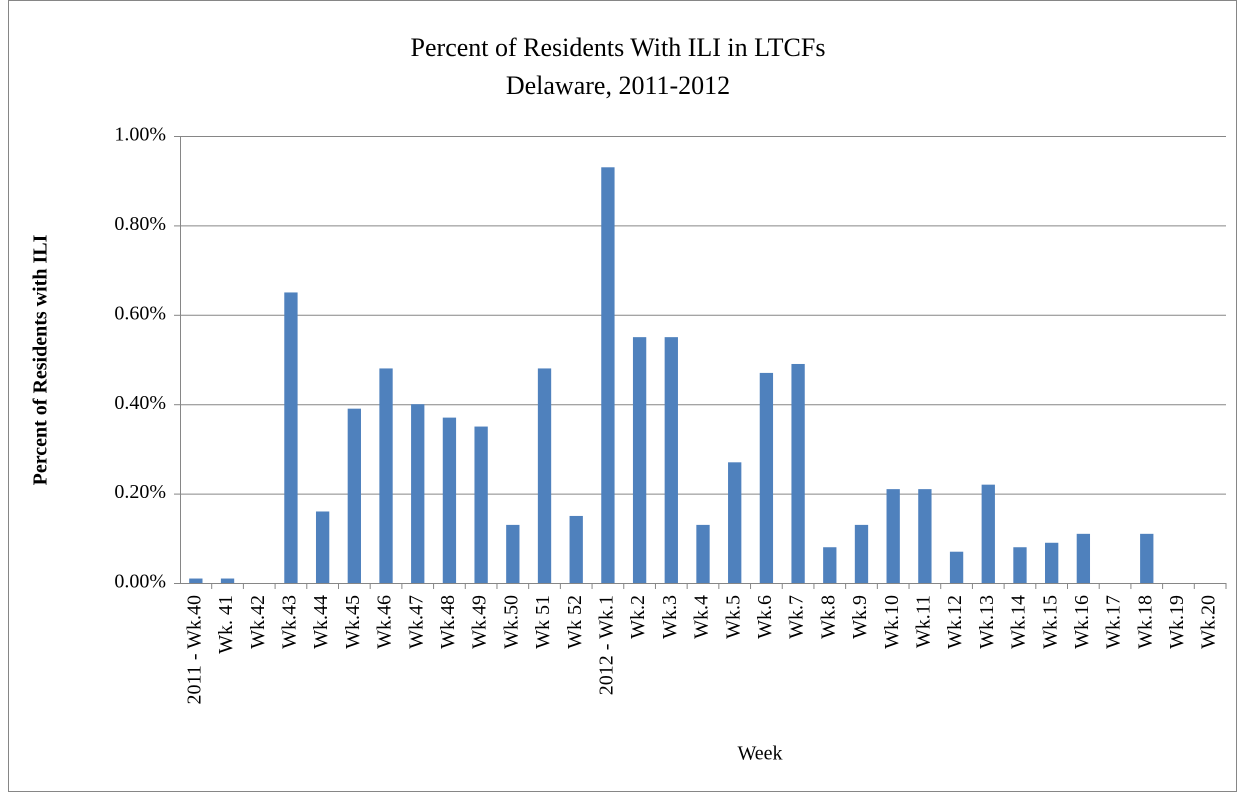  Describe the element at coordinates (618, 47) in the screenshot. I see `chart-title: Percent of Residents With ILI in LTCFs` at that location.